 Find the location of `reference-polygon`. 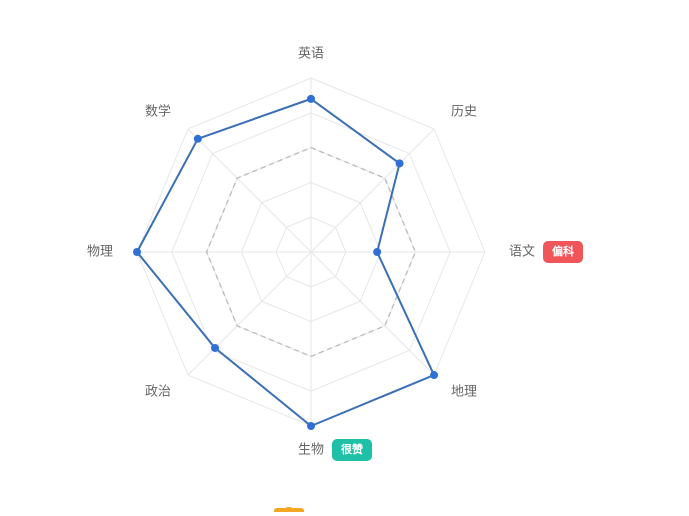

reference-polygon is located at coordinates (311, 252).